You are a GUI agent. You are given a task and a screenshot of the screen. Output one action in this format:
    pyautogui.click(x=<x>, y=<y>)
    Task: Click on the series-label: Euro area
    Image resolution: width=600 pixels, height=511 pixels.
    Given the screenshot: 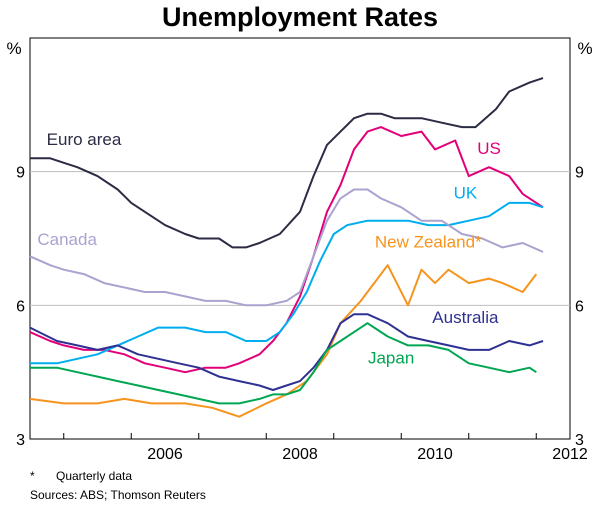 What is the action you would take?
    pyautogui.click(x=84, y=139)
    